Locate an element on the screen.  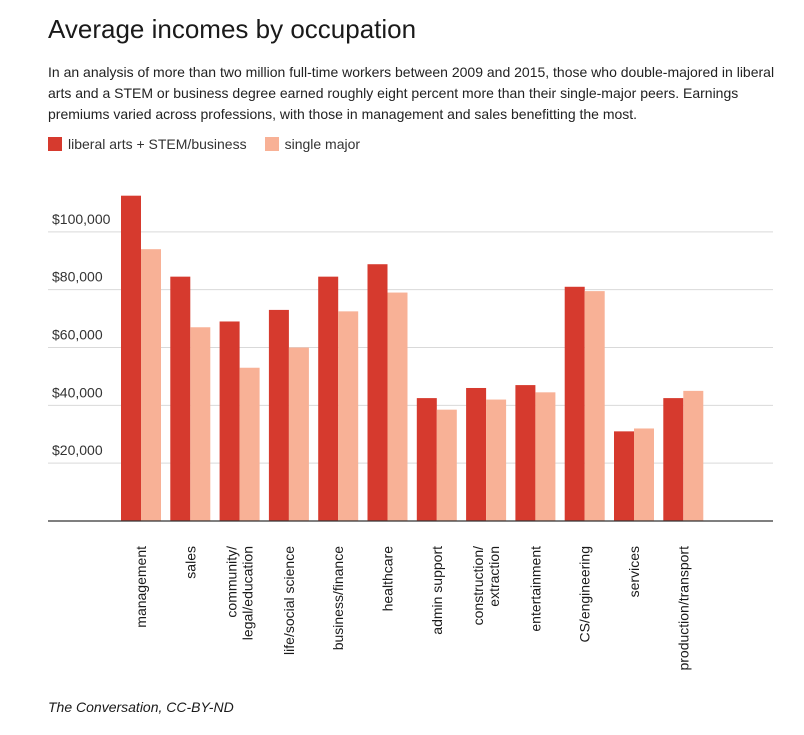
x-tick-label: CS/engineering is located at coordinates (585, 594).